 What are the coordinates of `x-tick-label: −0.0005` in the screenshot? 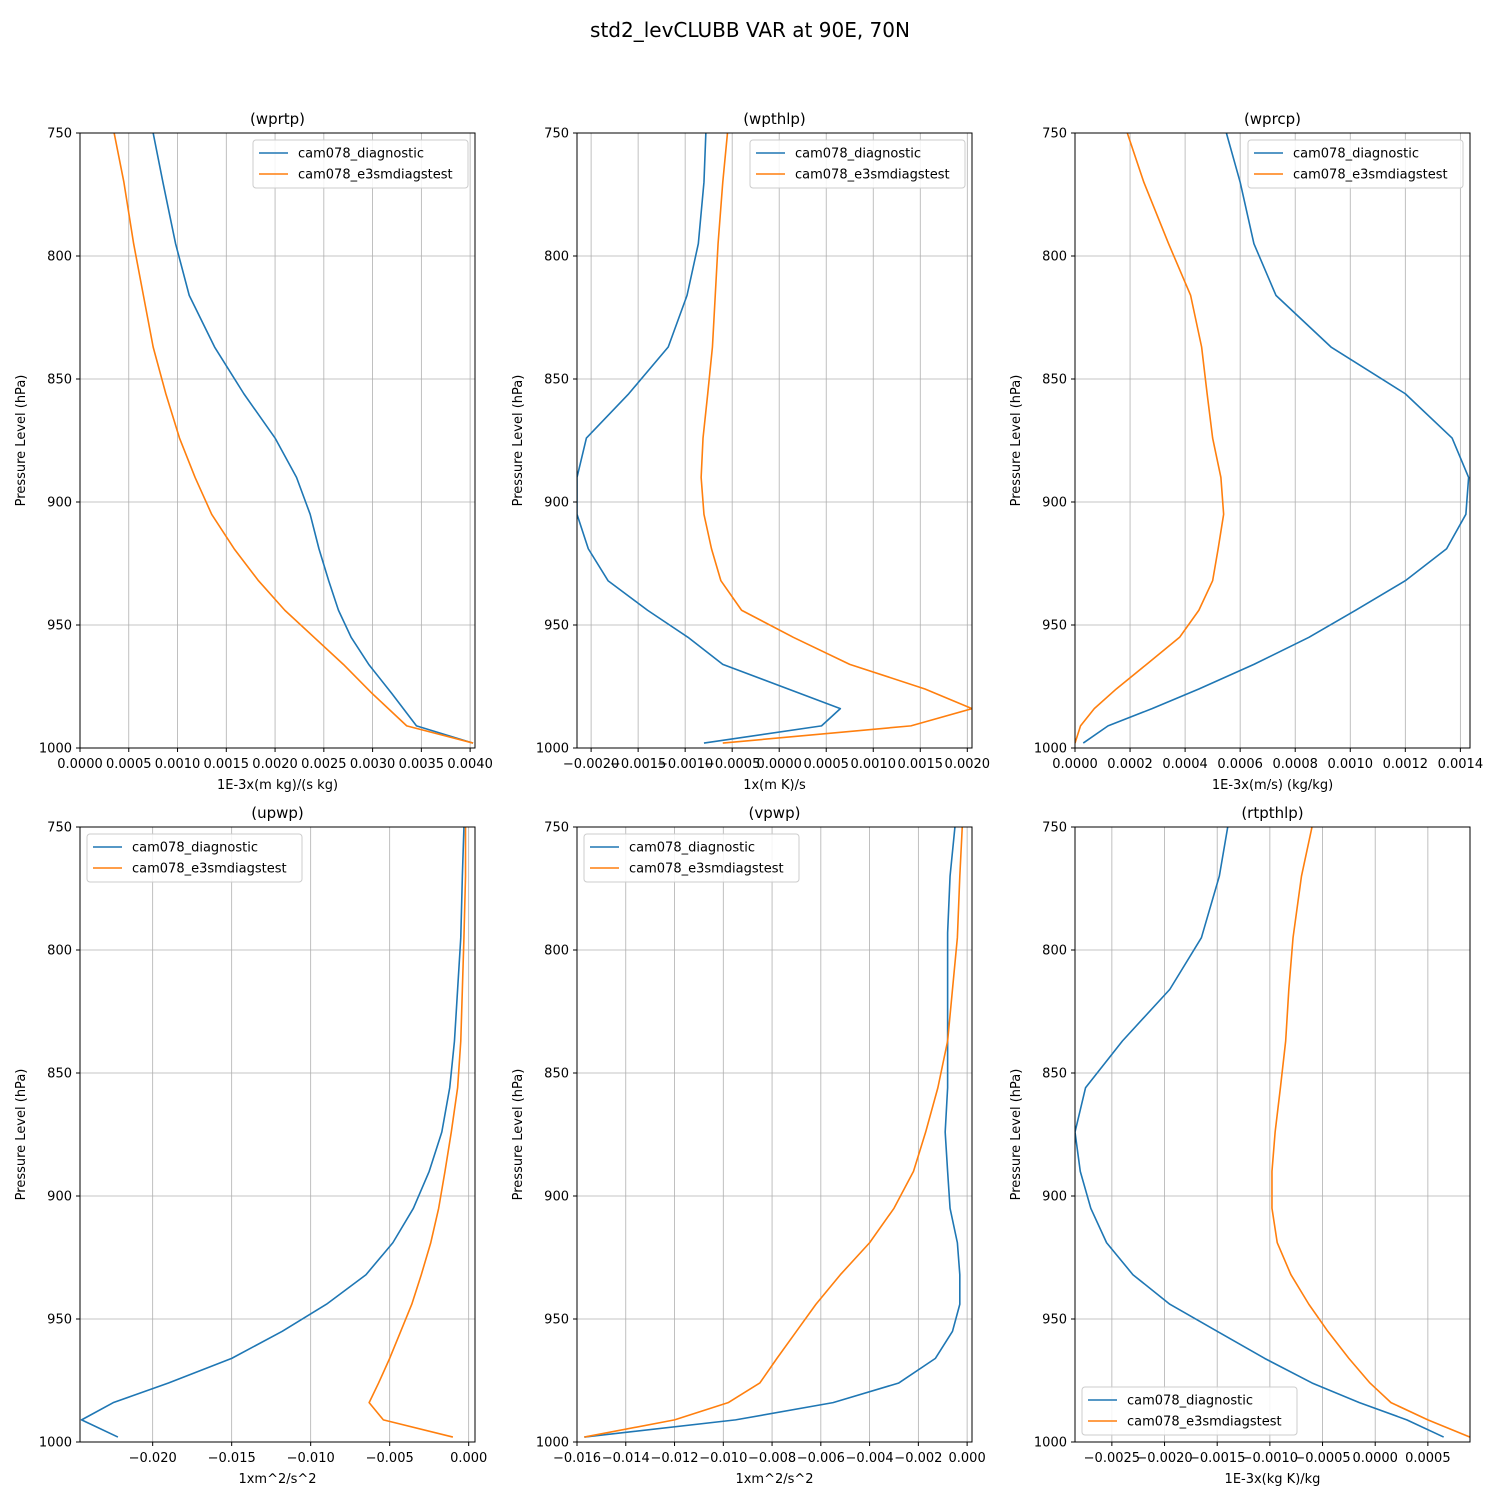 It's located at (732, 764).